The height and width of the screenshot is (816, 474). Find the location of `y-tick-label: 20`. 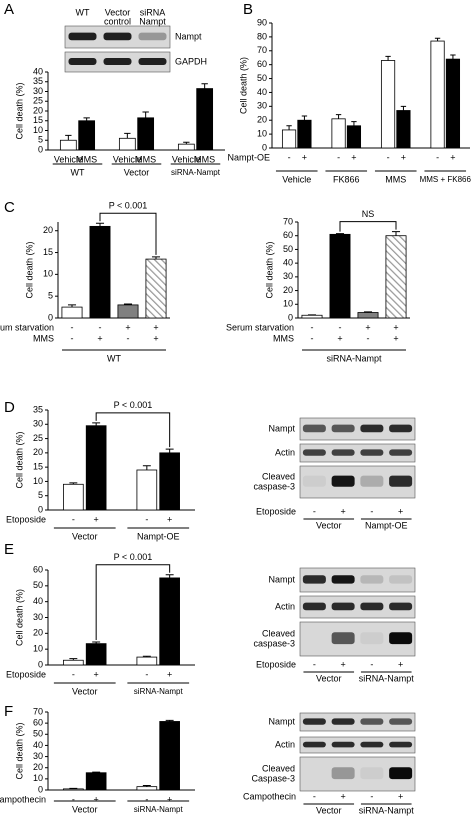

y-tick-label: 20 is located at coordinates (38, 110).